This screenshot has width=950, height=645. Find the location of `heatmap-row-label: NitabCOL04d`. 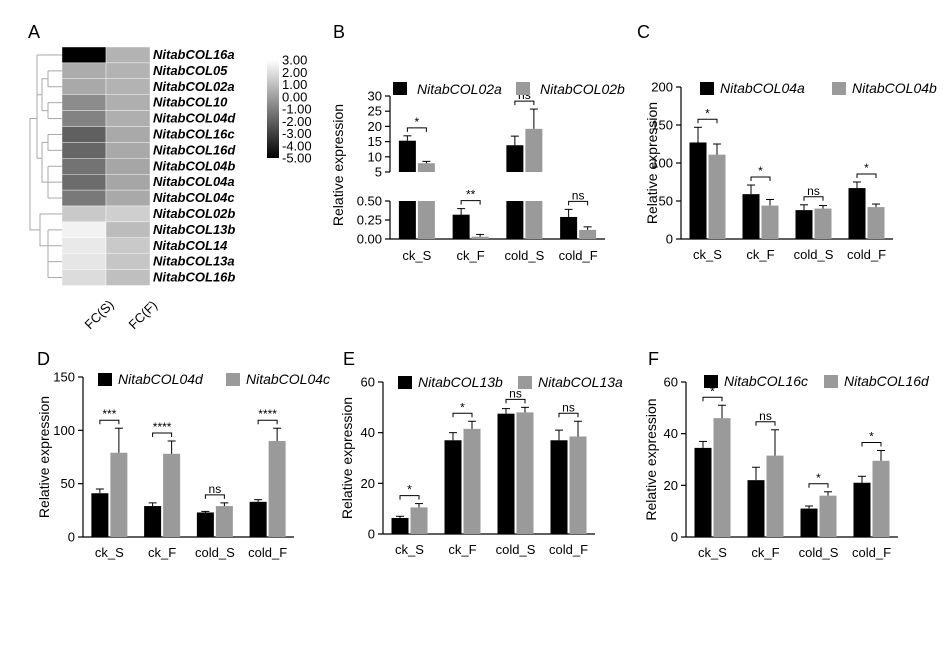

heatmap-row-label: NitabCOL04d is located at coordinates (194, 118).